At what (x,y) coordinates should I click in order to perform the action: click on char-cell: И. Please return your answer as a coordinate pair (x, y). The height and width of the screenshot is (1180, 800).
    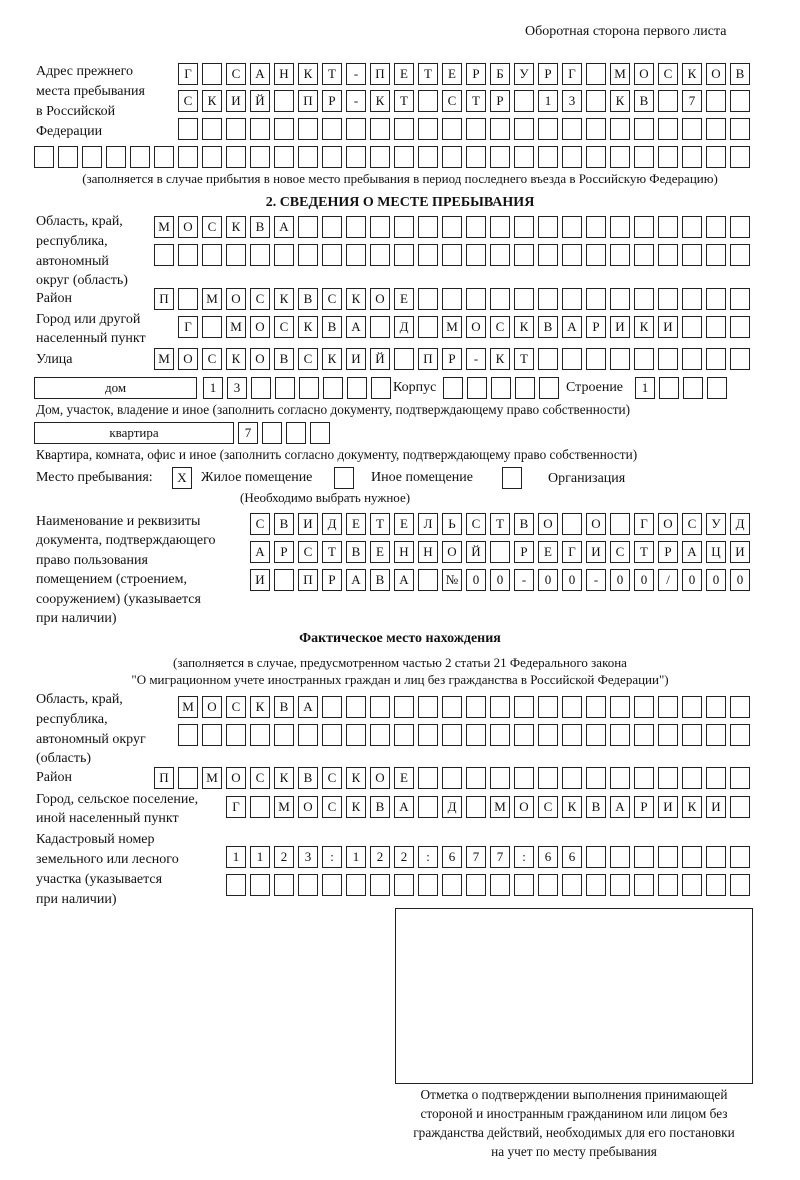
    Looking at the image, I should click on (668, 807).